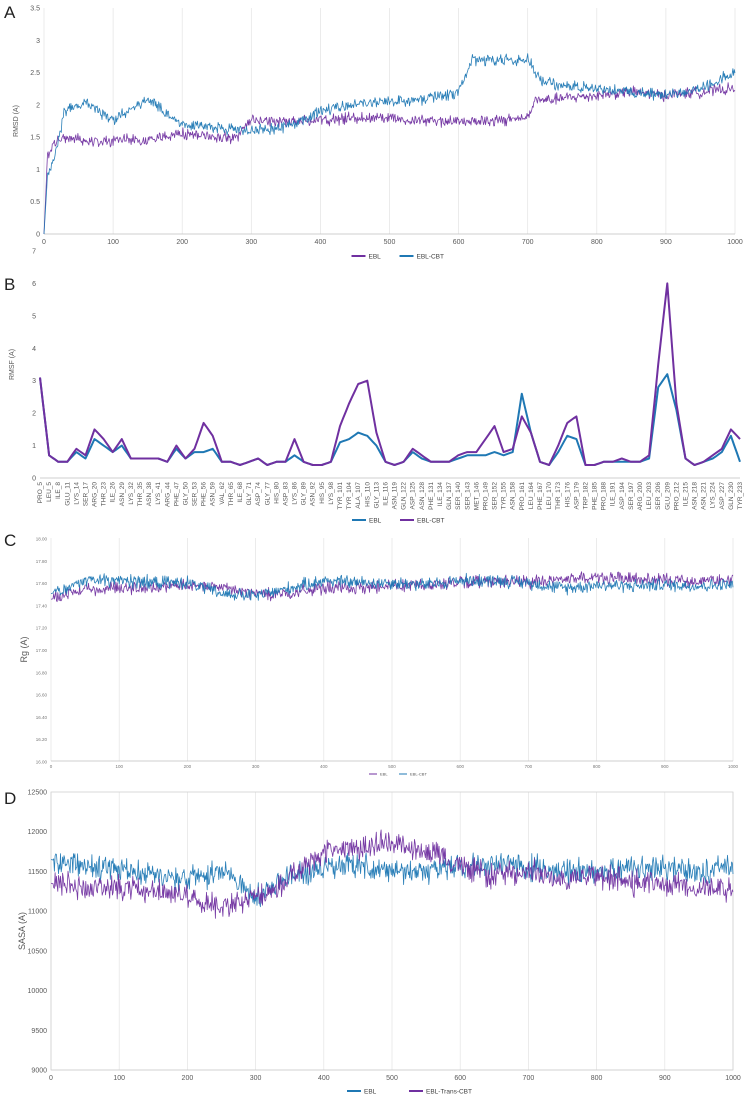  What do you see at coordinates (713, 495) in the screenshot?
I see `x-tick-label: LYS_224` at bounding box center [713, 495].